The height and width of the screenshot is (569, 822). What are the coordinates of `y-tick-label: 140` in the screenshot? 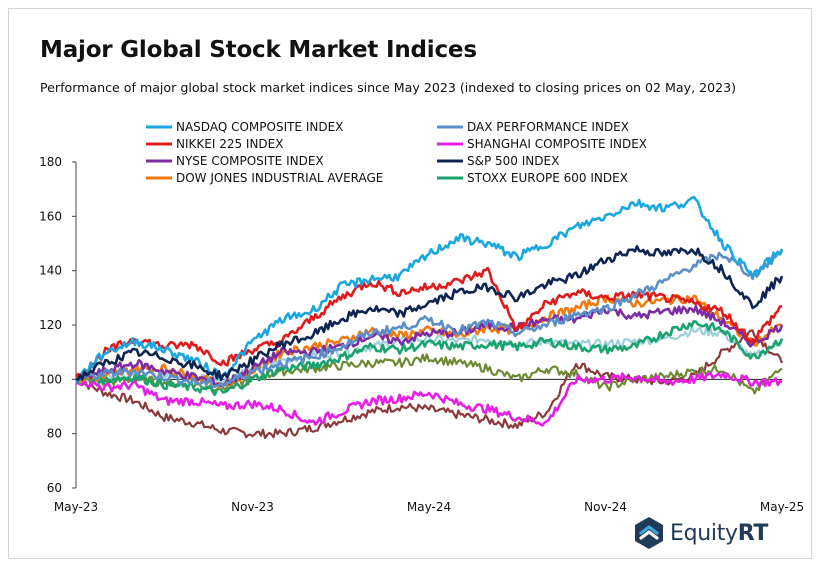 It's located at (50, 271).